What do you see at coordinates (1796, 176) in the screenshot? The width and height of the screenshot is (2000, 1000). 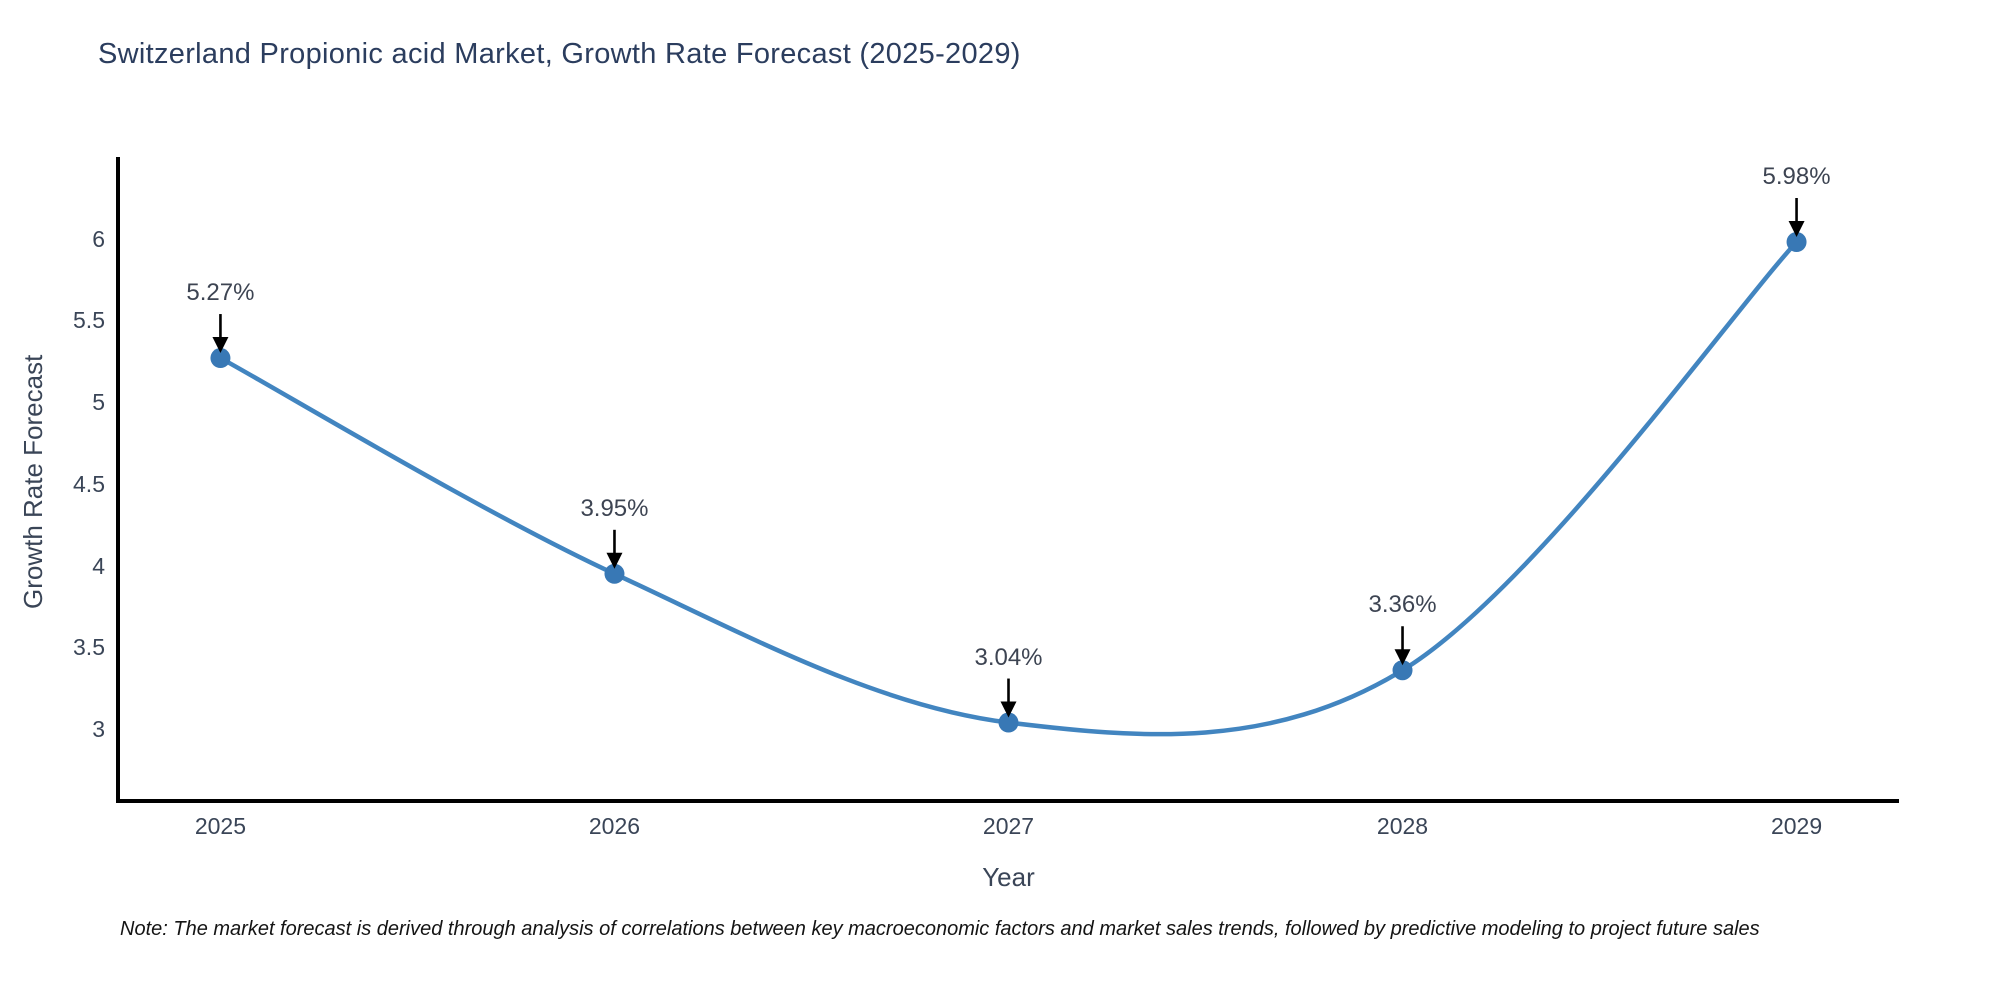 I see `point-value-annotation: 5.98%` at bounding box center [1796, 176].